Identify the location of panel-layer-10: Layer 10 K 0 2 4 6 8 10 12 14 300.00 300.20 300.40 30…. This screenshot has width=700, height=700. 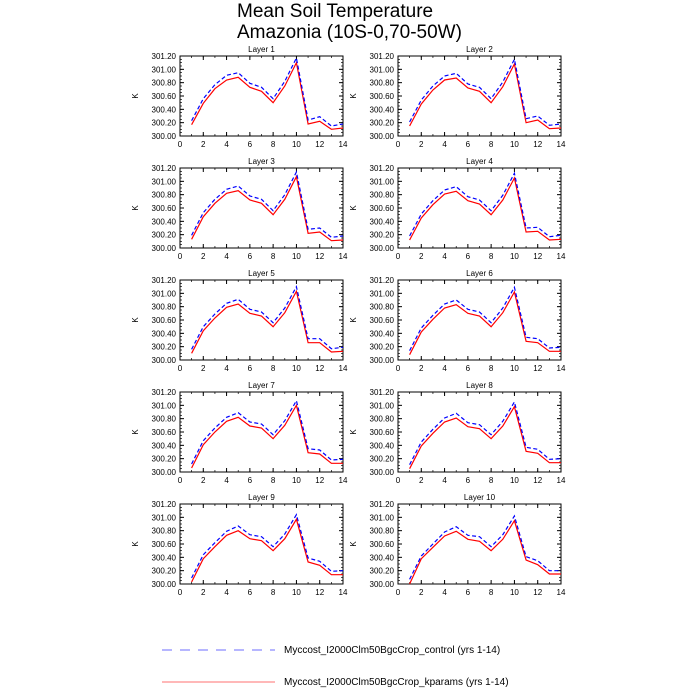
(457, 545).